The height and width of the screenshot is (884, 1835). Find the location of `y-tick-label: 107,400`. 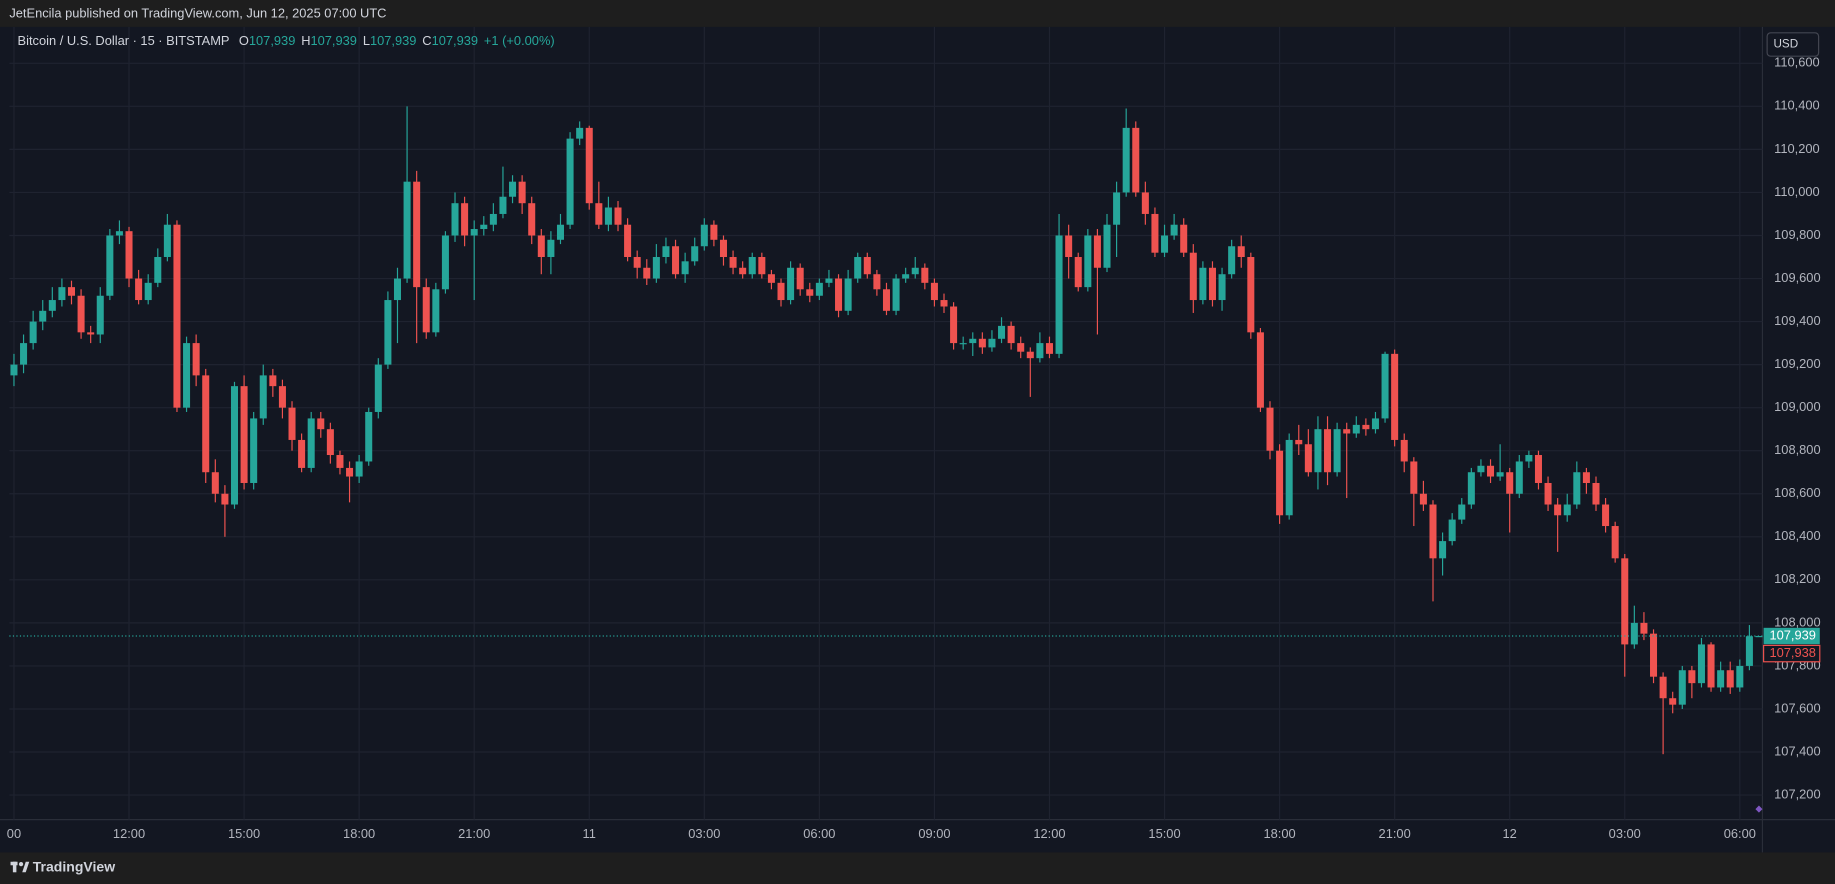

y-tick-label: 107,400 is located at coordinates (1797, 750).